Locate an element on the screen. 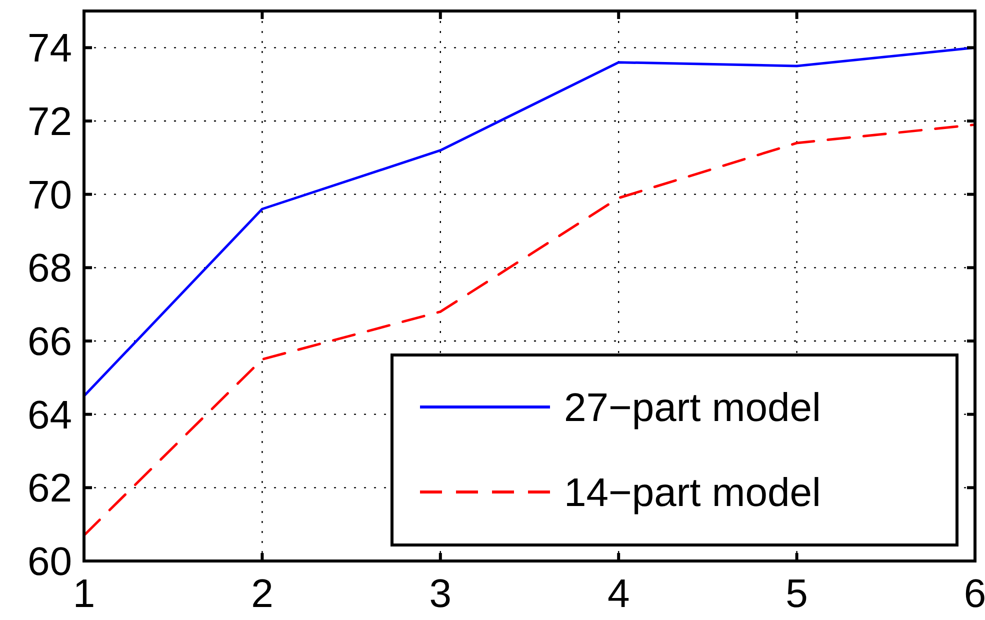 The height and width of the screenshot is (620, 985). y-tick-label: 70 is located at coordinates (50, 195).